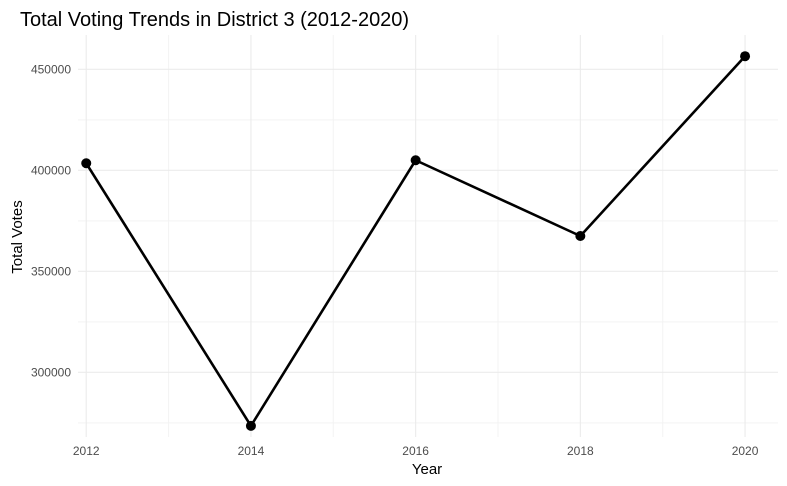 This screenshot has width=787, height=486. What do you see at coordinates (51, 69) in the screenshot?
I see `y-tick-label: 450000` at bounding box center [51, 69].